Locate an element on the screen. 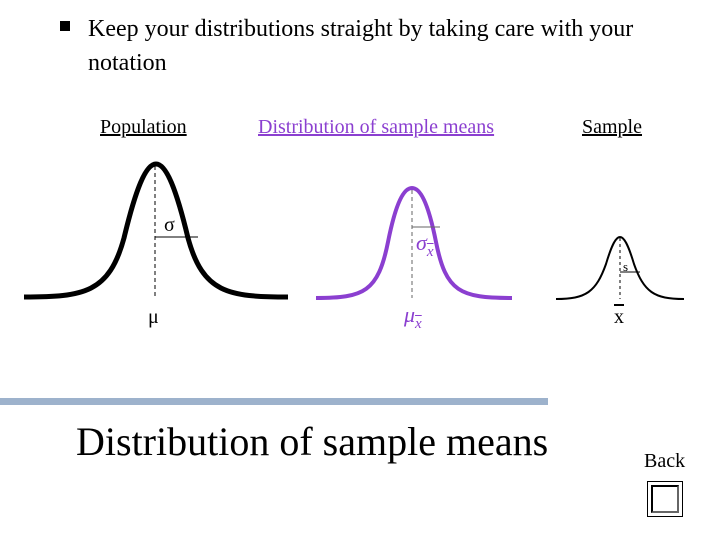 The height and width of the screenshot is (540, 720). sample-label: Sample is located at coordinates (612, 127).